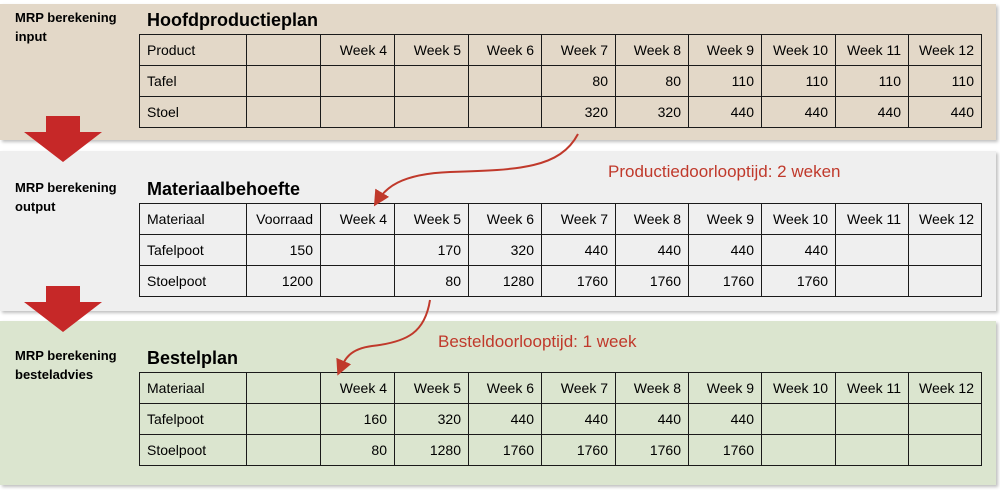  What do you see at coordinates (193, 112) in the screenshot?
I see `table-cell: Stoel` at bounding box center [193, 112].